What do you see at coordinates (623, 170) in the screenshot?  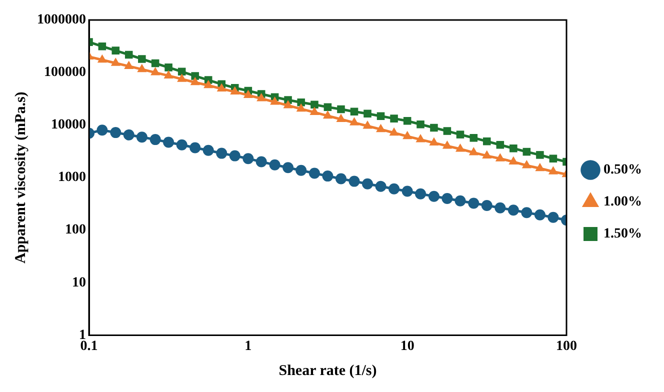 I see `legend-label: 0.50%` at bounding box center [623, 170].